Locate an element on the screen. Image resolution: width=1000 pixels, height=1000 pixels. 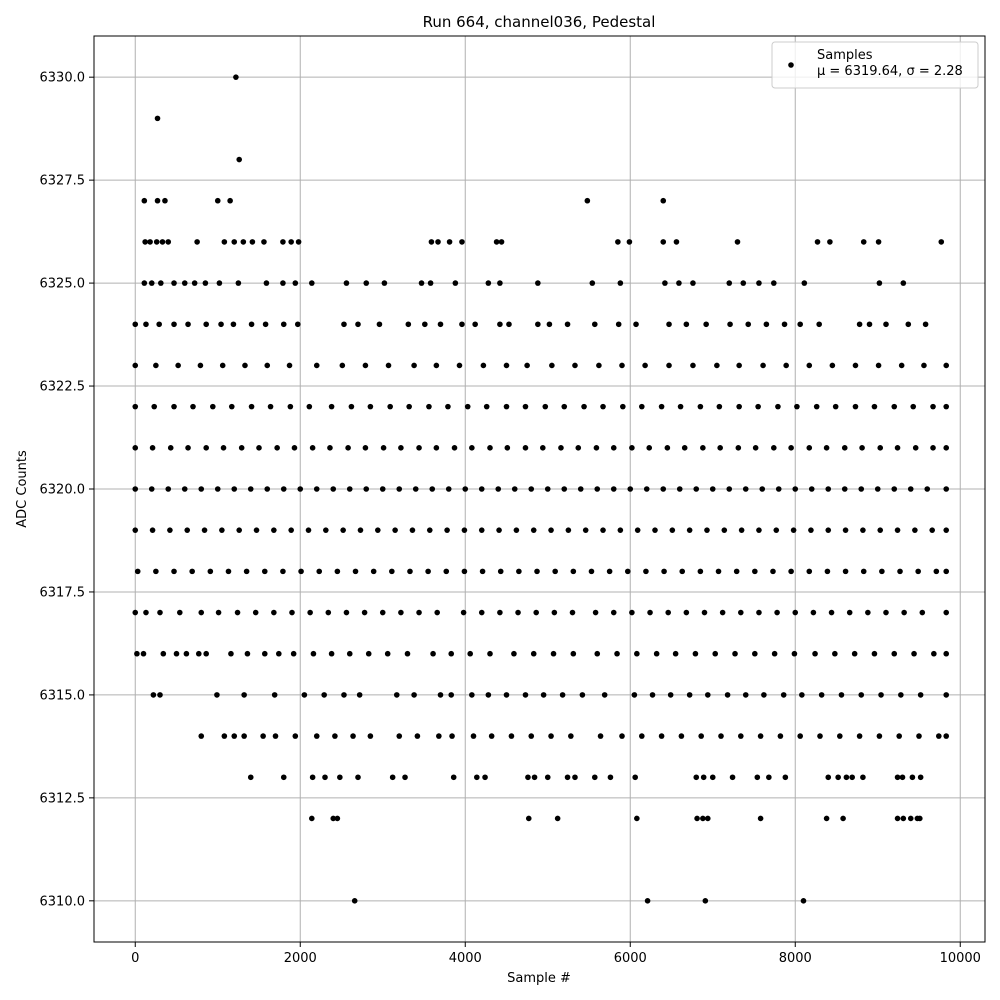
legend-marker is located at coordinates (791, 65).